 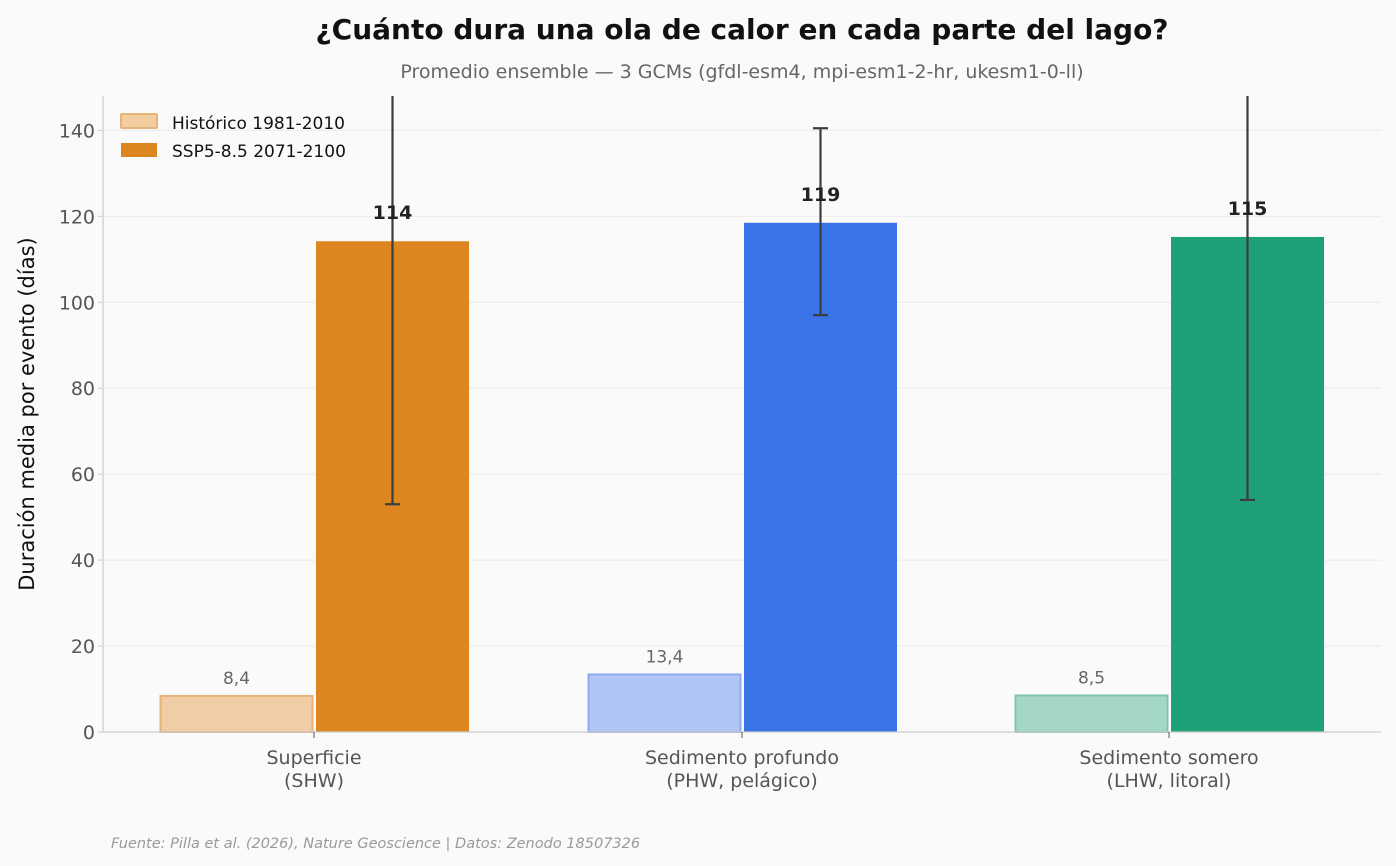 I want to click on y-tick-label: 0, so click(x=89, y=733).